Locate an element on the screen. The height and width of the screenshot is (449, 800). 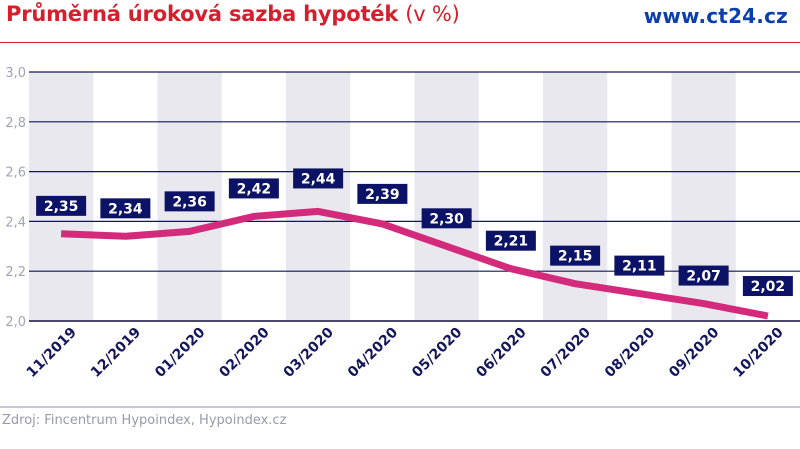
x-tick-label: 07/2020 is located at coordinates (566, 352).